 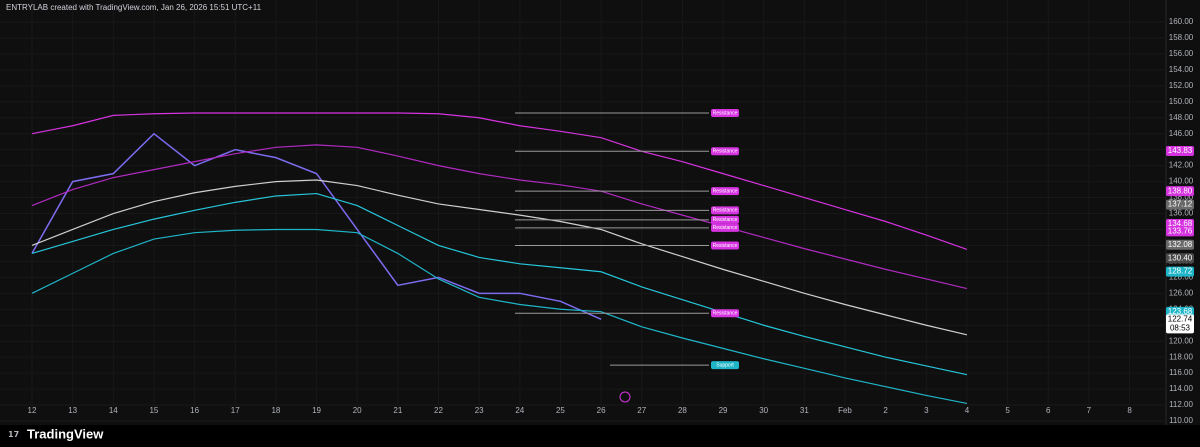 I want to click on y-tick-label: 154.00, so click(x=1181, y=69).